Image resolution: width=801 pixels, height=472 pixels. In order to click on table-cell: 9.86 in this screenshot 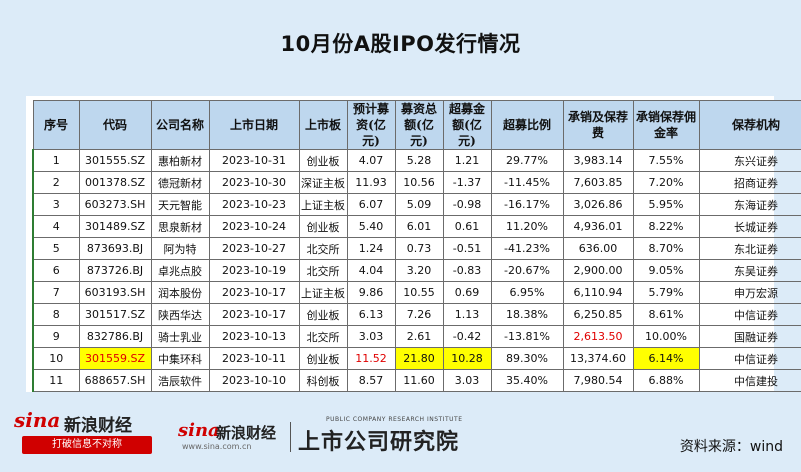, I will do `click(371, 292)`.